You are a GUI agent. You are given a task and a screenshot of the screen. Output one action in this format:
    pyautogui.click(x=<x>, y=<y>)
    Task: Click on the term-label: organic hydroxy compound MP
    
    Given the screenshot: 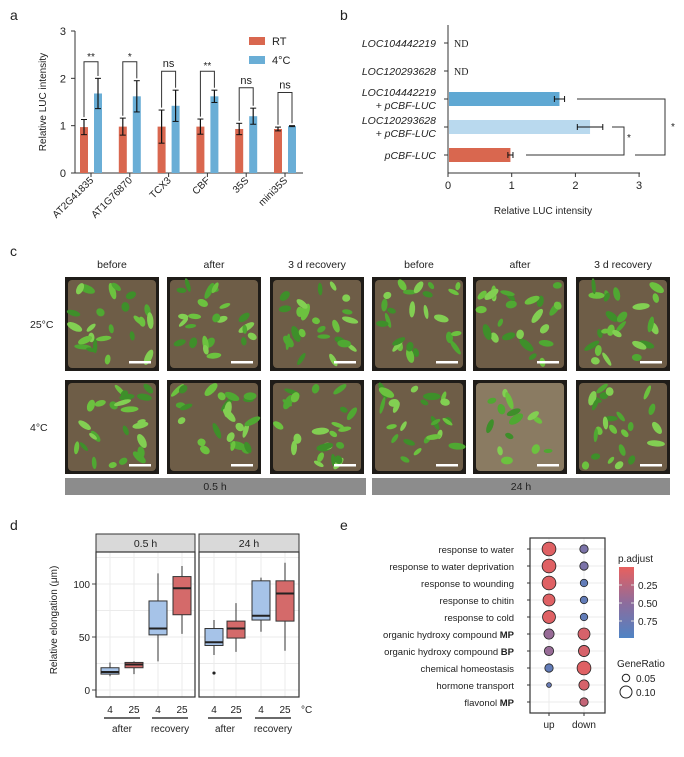 What is the action you would take?
    pyautogui.click(x=449, y=635)
    